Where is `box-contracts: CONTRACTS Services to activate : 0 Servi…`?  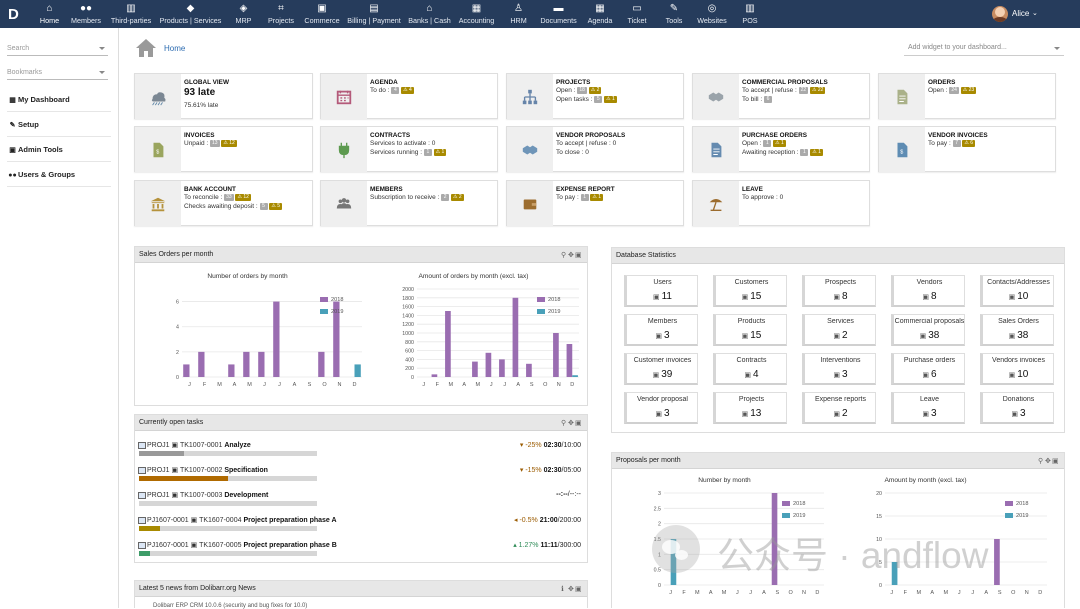
box-contracts: CONTRACTS Services to activate : 0 Servi… is located at coordinates (409, 149).